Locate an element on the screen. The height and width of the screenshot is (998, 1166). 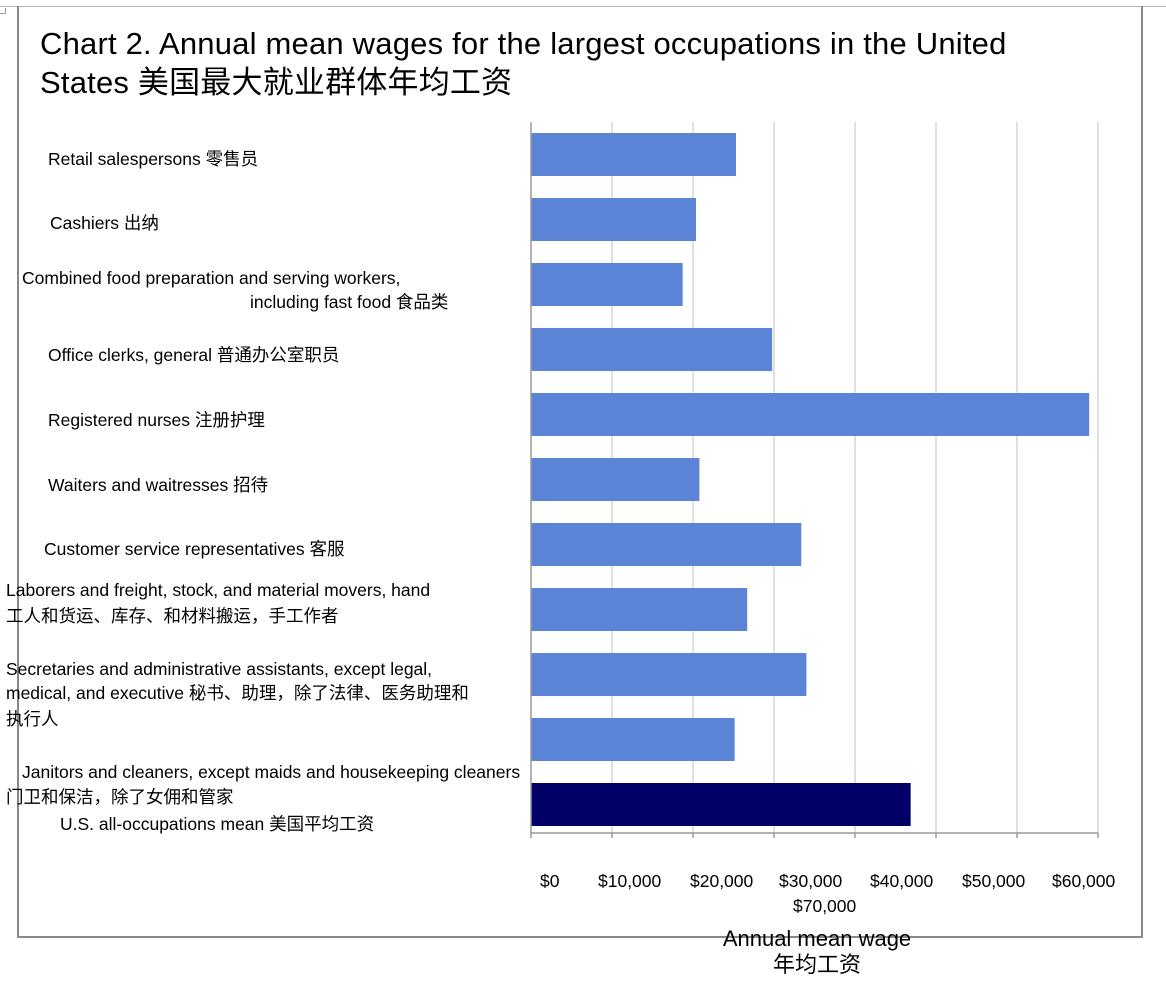
category-label-food-line2: including fast food 食品类 is located at coordinates (349, 302).